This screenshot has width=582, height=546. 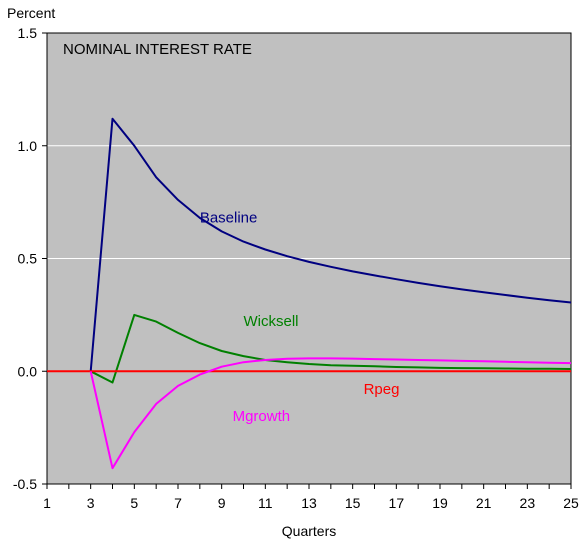 I want to click on x-tick-label: 21, so click(x=484, y=503).